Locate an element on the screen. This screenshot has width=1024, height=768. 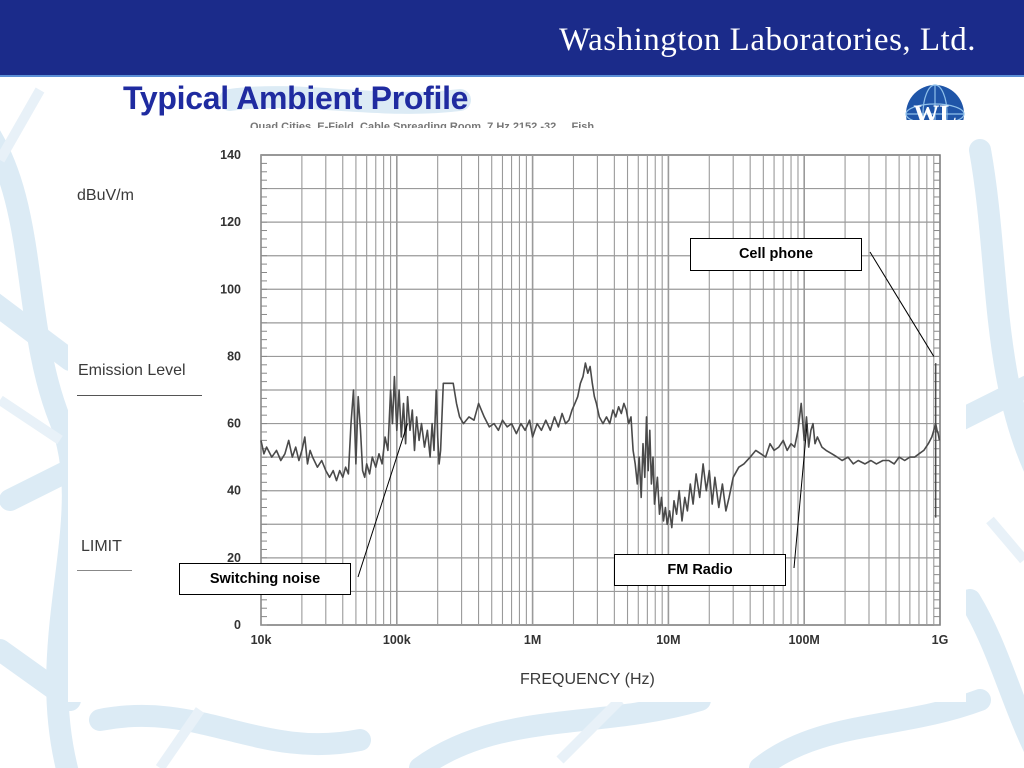
y-tick-label: 120 is located at coordinates (230, 222).